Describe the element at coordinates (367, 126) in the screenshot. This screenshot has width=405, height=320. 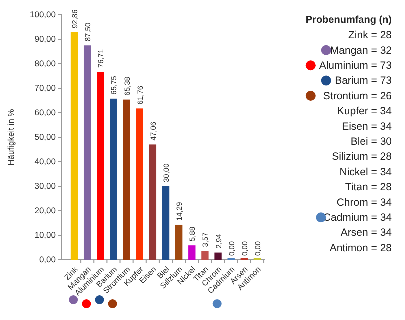
I see `text: Eisen = 34` at that location.